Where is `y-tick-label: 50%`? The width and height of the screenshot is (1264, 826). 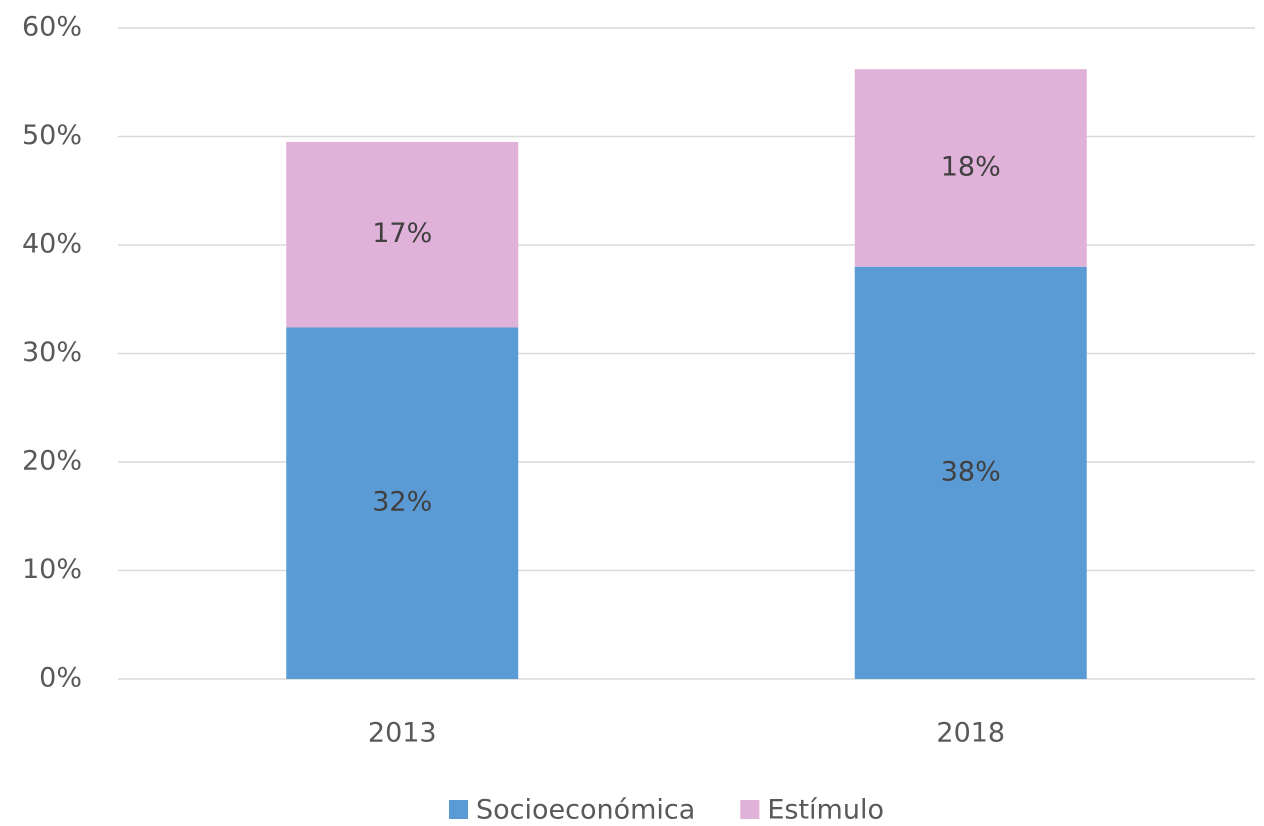 y-tick-label: 50% is located at coordinates (52, 135).